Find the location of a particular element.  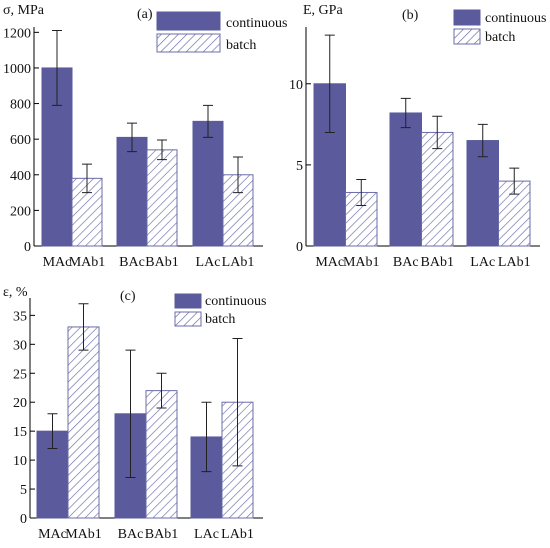

y-axis-label: ε, % is located at coordinates (15, 292).